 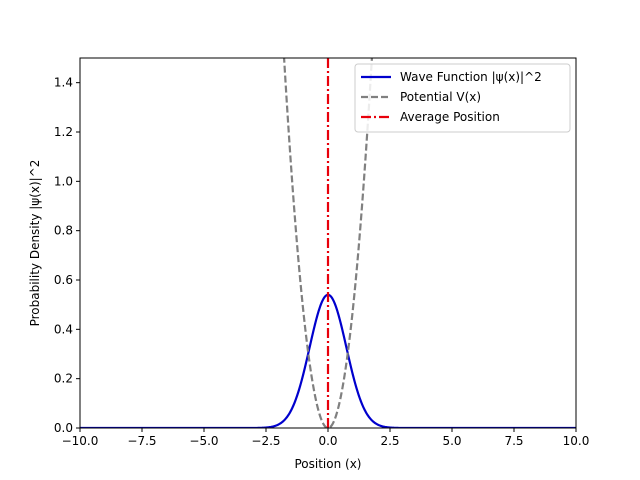 I want to click on x-axis: −10.0 −7.5 −5.0 −2.5 0.0 2.5 5.0 7.5 10.0, so click(x=326, y=438).